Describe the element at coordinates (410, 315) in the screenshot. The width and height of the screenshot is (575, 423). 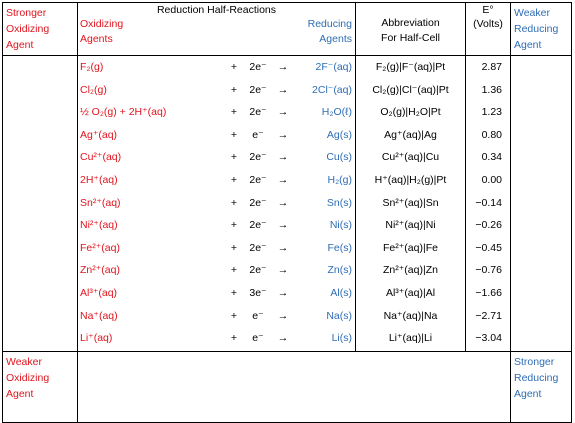
I see `abbreviation-cell: Na⁺(aq)|Na` at that location.